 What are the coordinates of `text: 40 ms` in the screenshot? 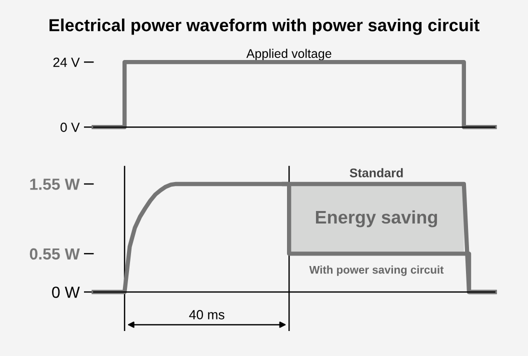 It's located at (206, 315).